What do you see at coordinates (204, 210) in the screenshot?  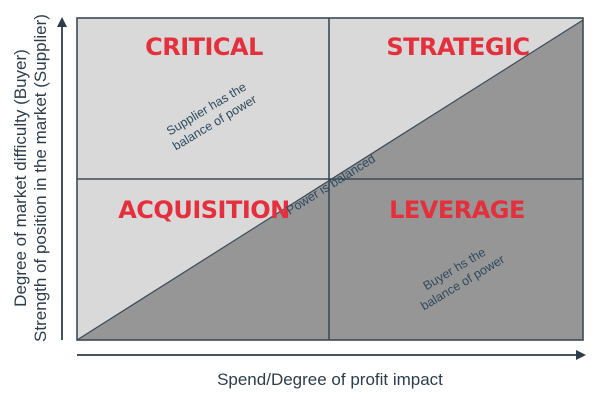 I see `quadrant-acquisition-title: ACQUISITION` at bounding box center [204, 210].